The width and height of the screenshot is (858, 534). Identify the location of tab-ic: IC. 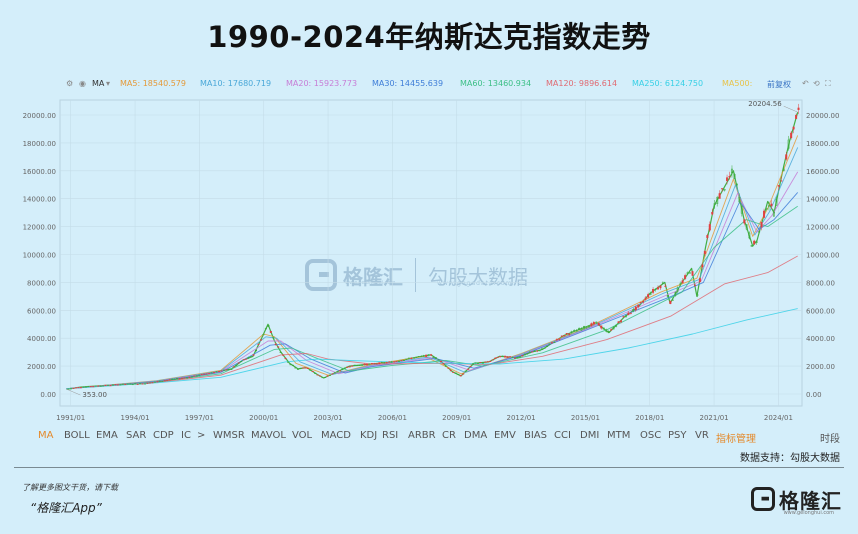
(186, 435).